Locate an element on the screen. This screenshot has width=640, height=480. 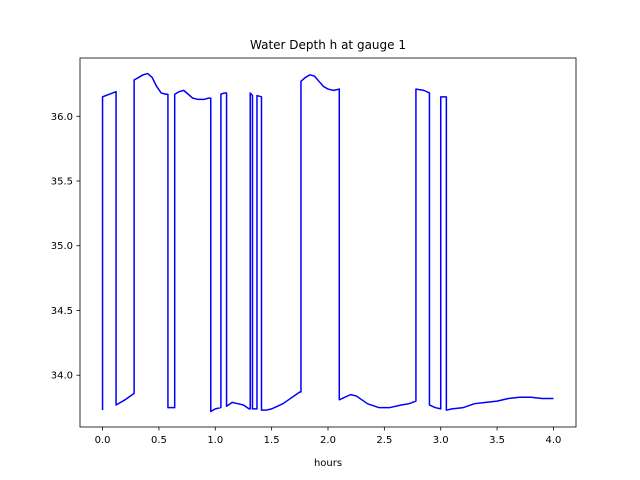
x-tick-label: 4.0 is located at coordinates (554, 440).